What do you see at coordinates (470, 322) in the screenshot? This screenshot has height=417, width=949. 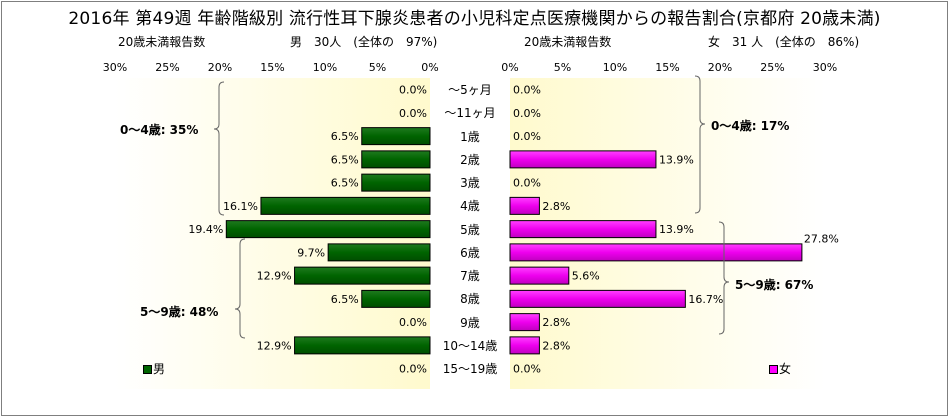 I see `age-category-label: 9歳` at bounding box center [470, 322].